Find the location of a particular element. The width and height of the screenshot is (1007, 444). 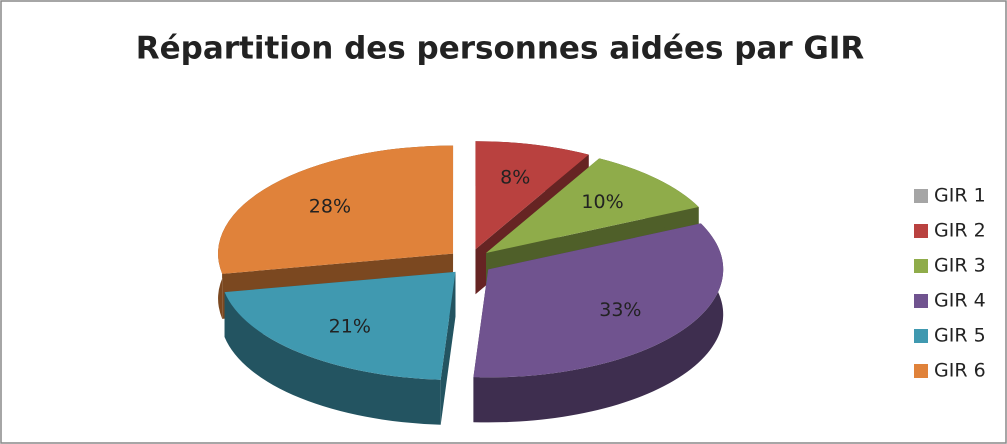

legend-label: GIR 2 is located at coordinates (960, 231).